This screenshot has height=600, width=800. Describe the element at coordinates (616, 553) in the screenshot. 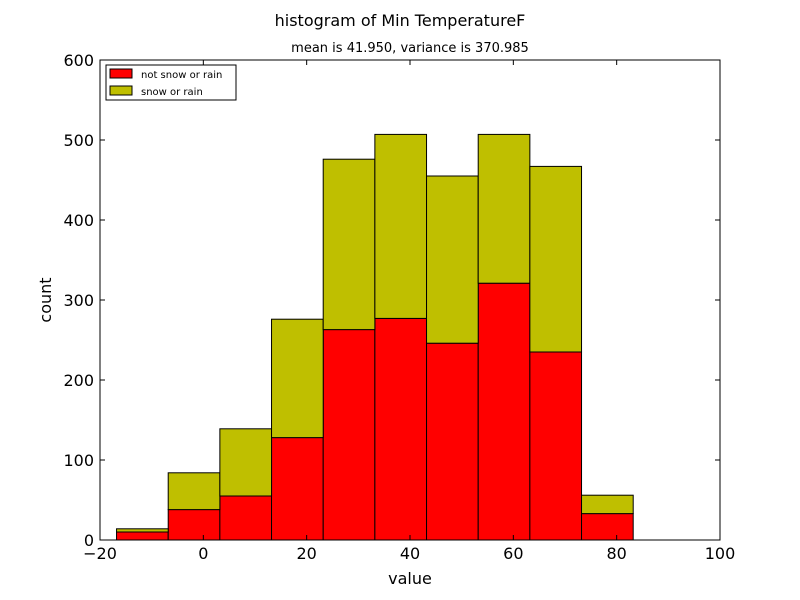

I see `x-tick-label-5: 80` at that location.